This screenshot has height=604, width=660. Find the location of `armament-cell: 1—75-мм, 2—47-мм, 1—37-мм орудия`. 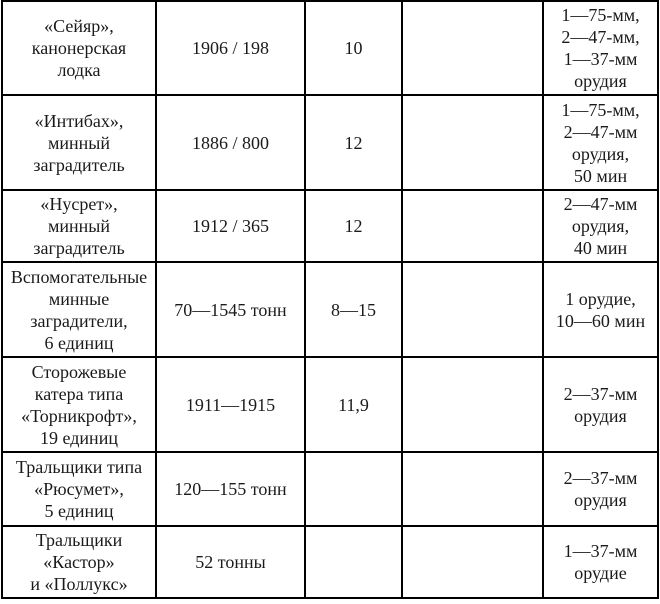

armament-cell: 1—75-мм, 2—47-мм, 1—37-мм орудия is located at coordinates (600, 48).